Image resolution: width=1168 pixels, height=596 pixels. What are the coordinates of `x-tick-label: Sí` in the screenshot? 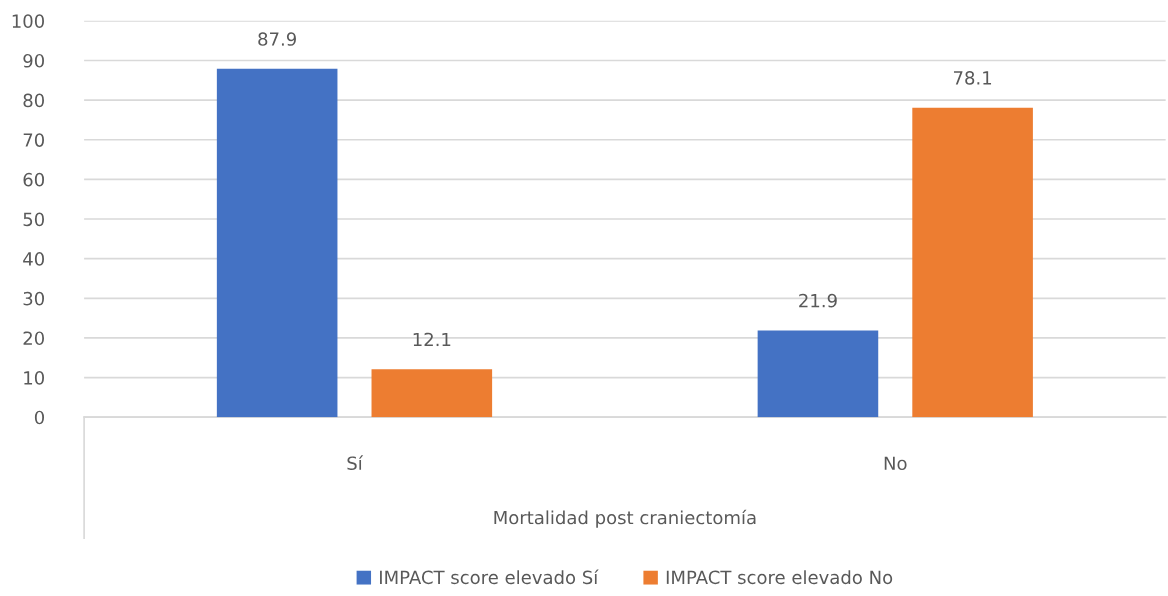 It's located at (355, 463).